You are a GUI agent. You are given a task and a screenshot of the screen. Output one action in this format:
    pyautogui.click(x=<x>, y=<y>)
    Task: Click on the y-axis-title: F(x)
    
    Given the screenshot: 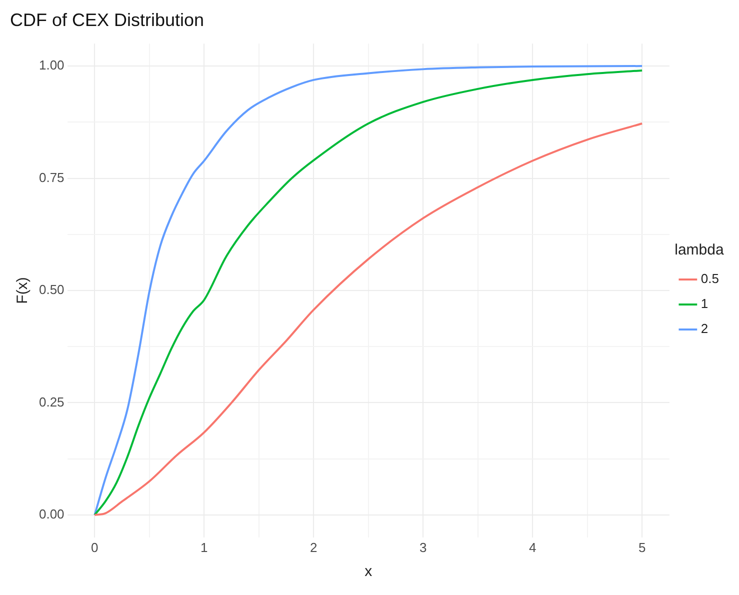 What is the action you would take?
    pyautogui.click(x=23, y=290)
    